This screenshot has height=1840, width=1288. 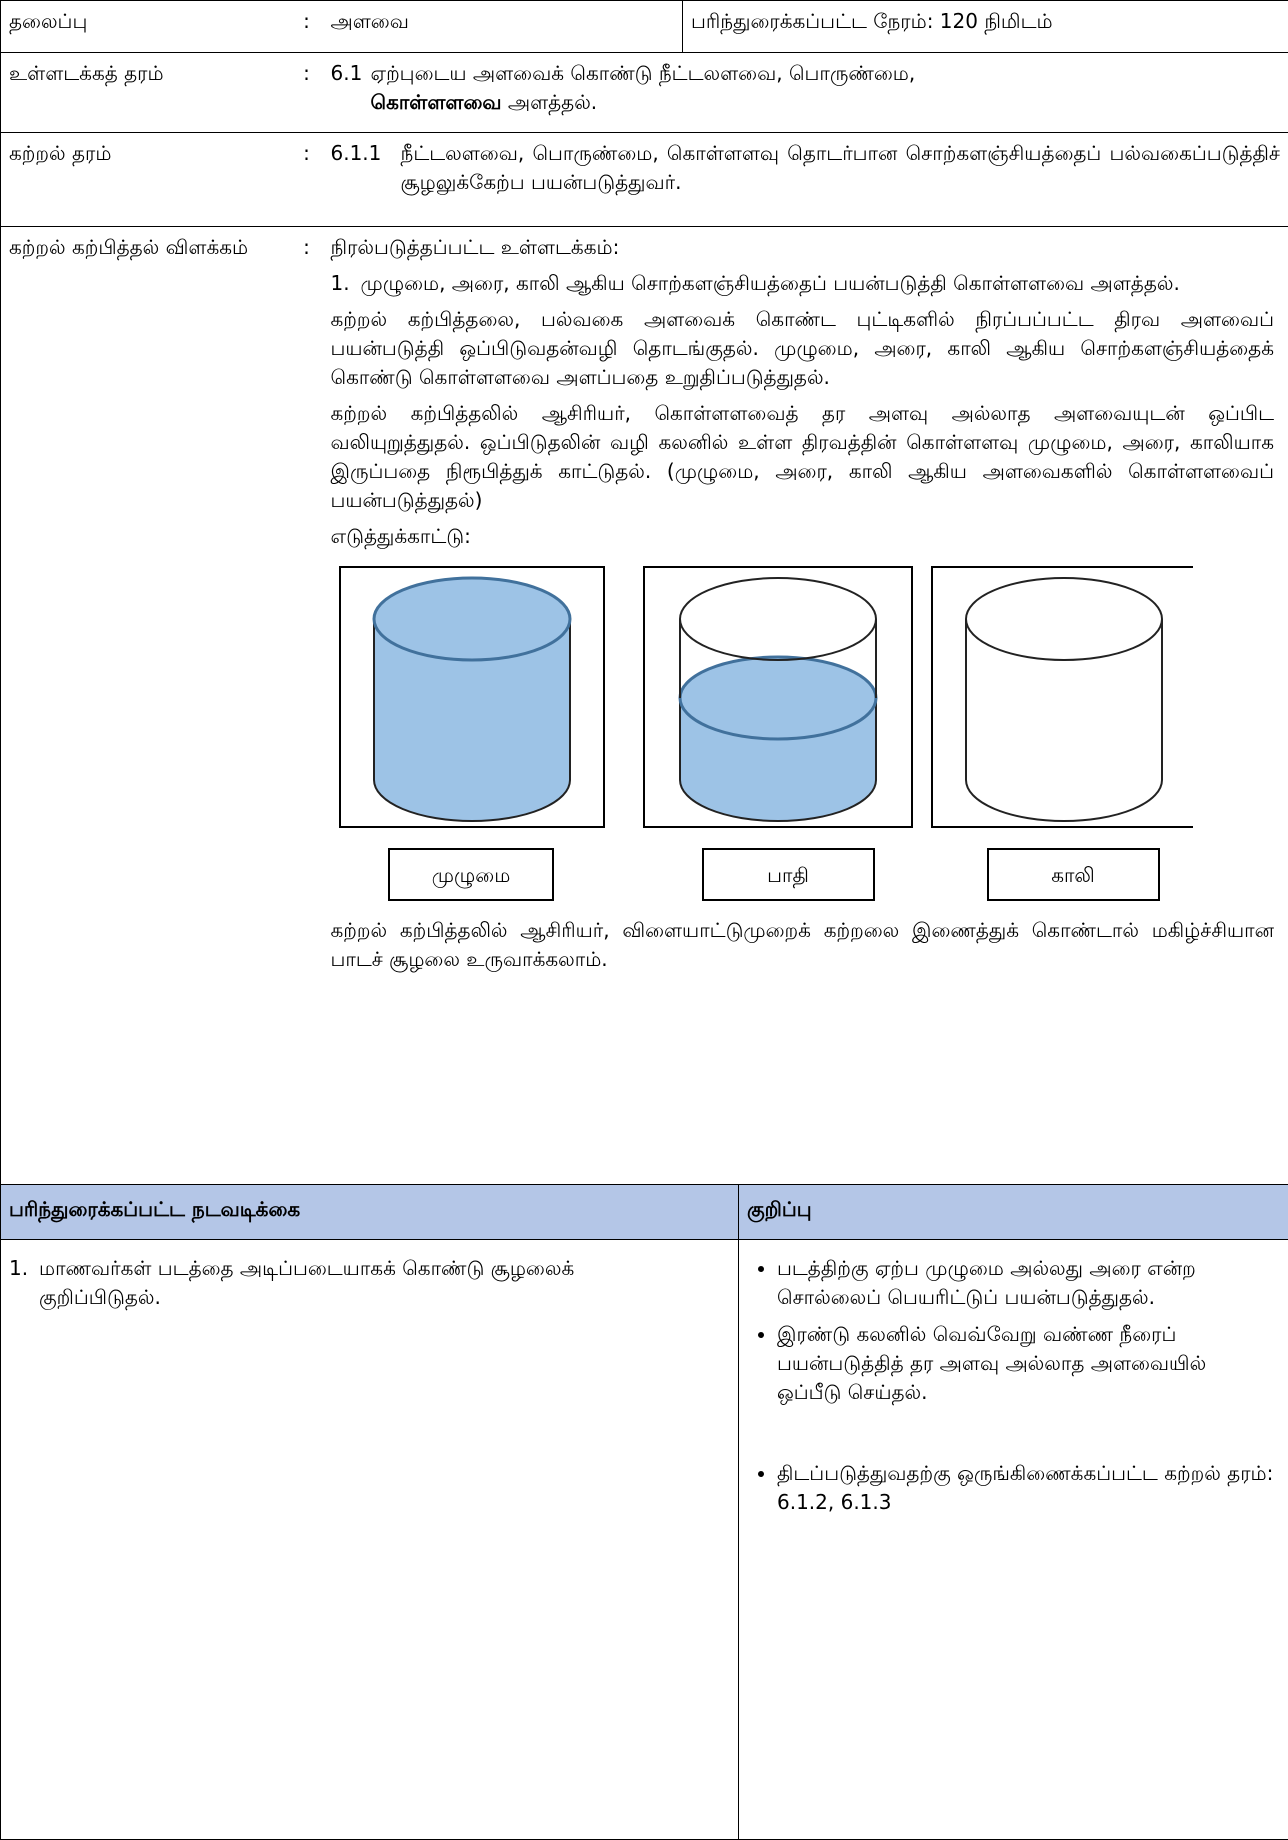 What do you see at coordinates (472, 619) in the screenshot?
I see `top` at bounding box center [472, 619].